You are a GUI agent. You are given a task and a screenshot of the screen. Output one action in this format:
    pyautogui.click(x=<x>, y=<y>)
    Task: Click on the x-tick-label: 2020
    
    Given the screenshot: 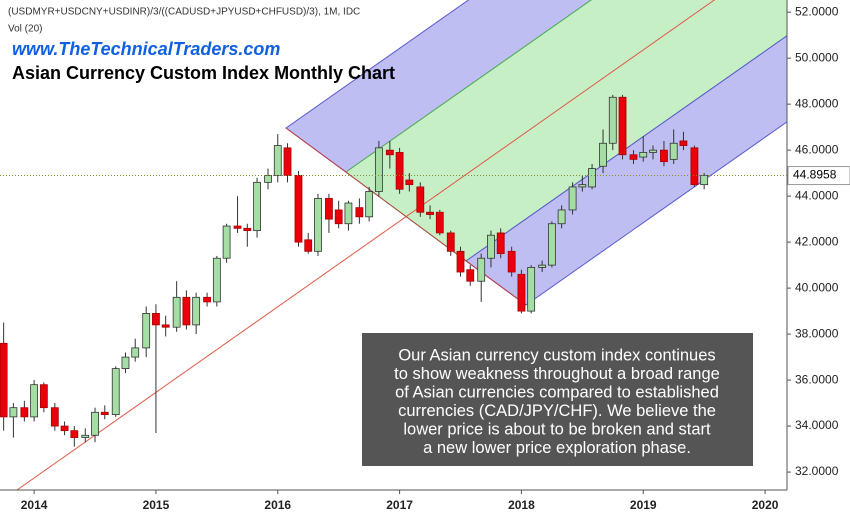 What is the action you would take?
    pyautogui.click(x=765, y=505)
    